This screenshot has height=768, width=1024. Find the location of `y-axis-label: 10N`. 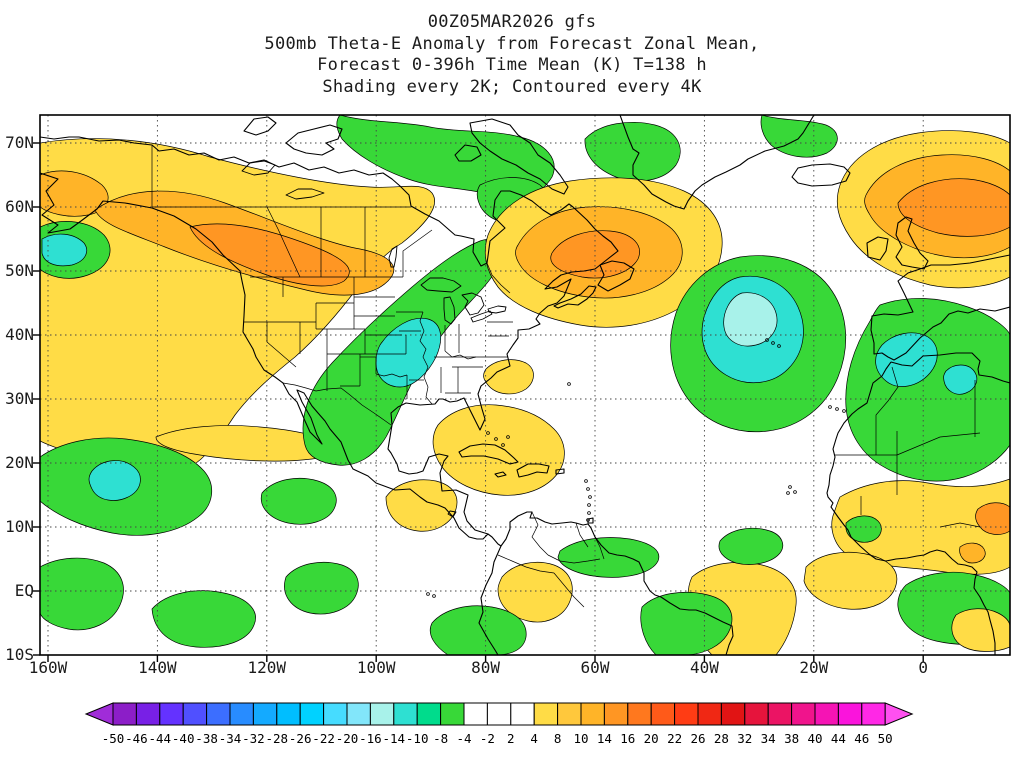

y-axis-label: 10N is located at coordinates (19, 526).